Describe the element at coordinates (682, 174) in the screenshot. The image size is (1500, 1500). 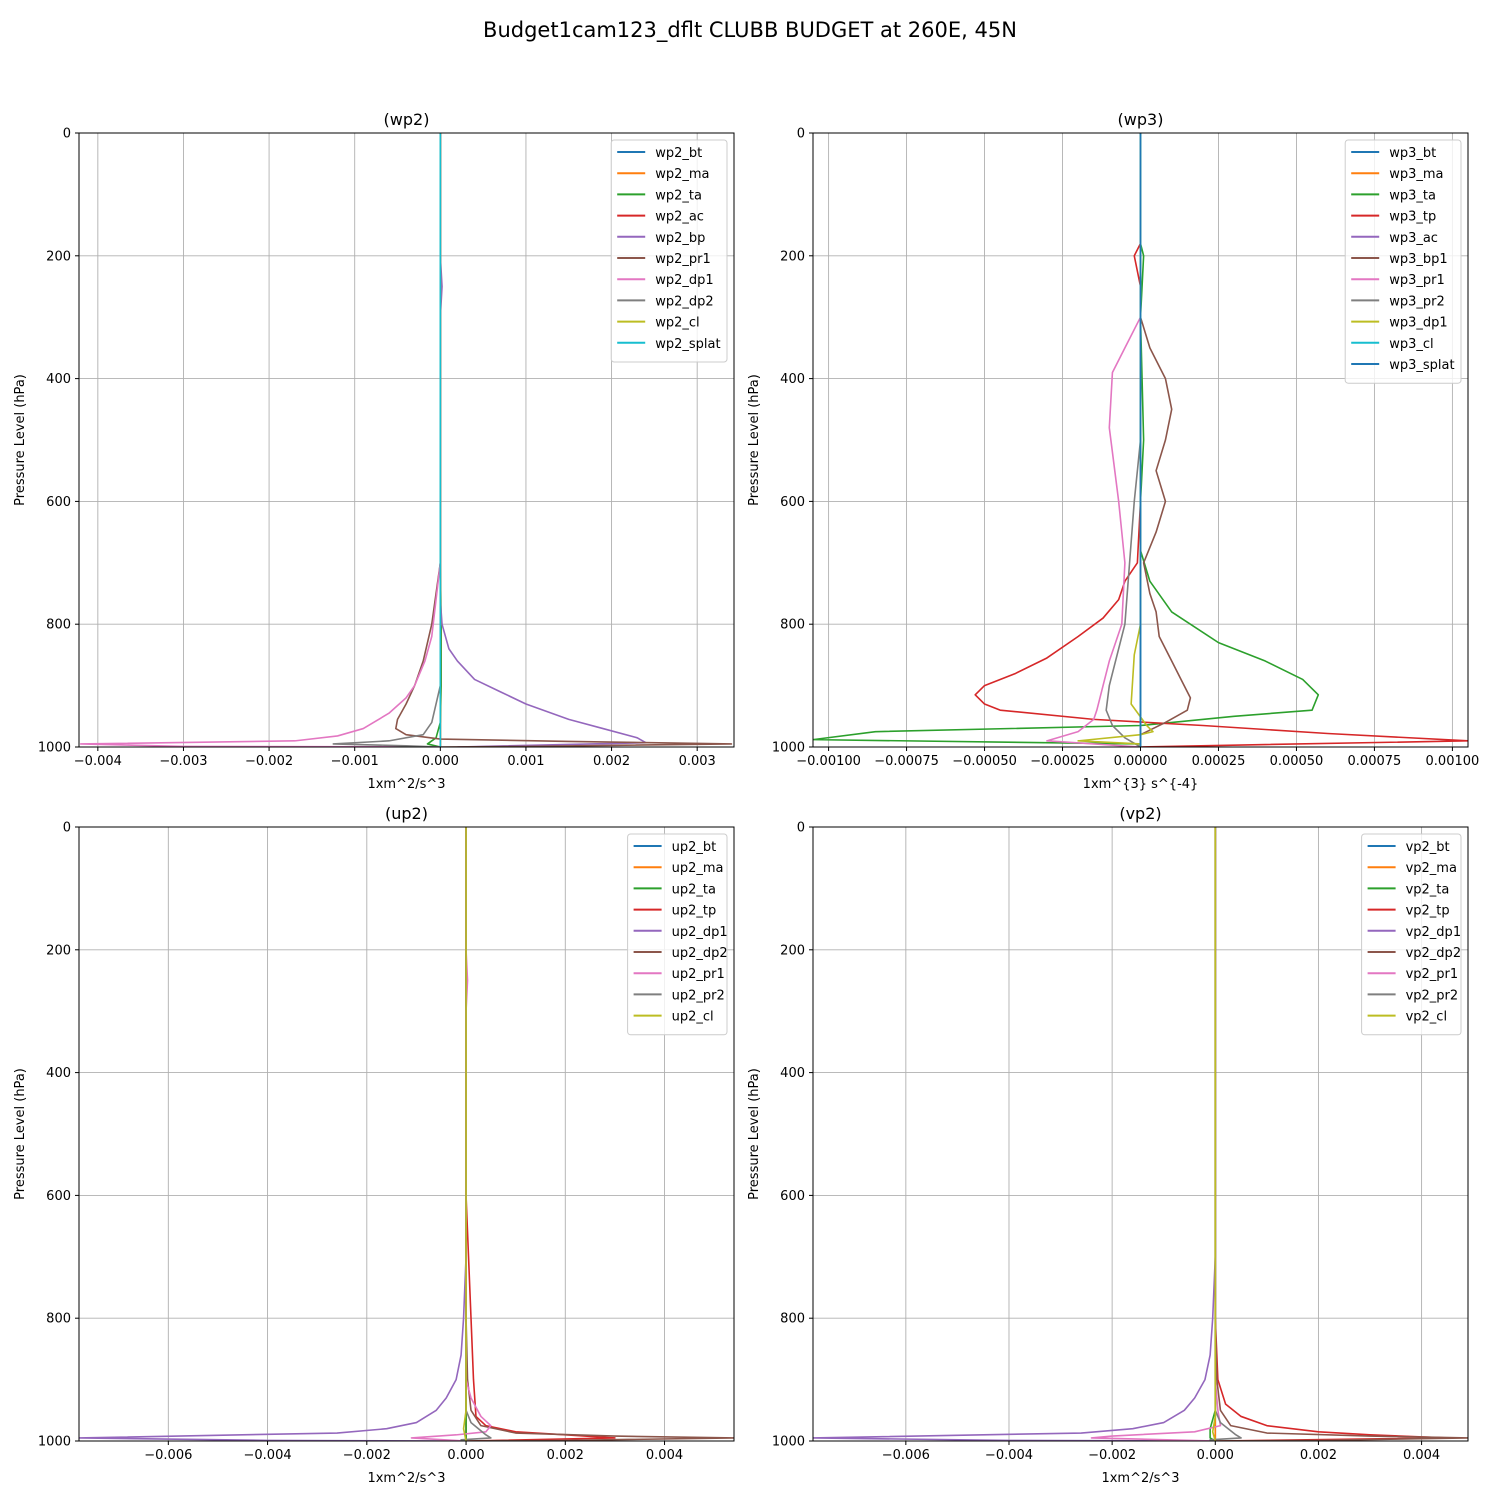
I see `legend-label: wp2_ma` at that location.